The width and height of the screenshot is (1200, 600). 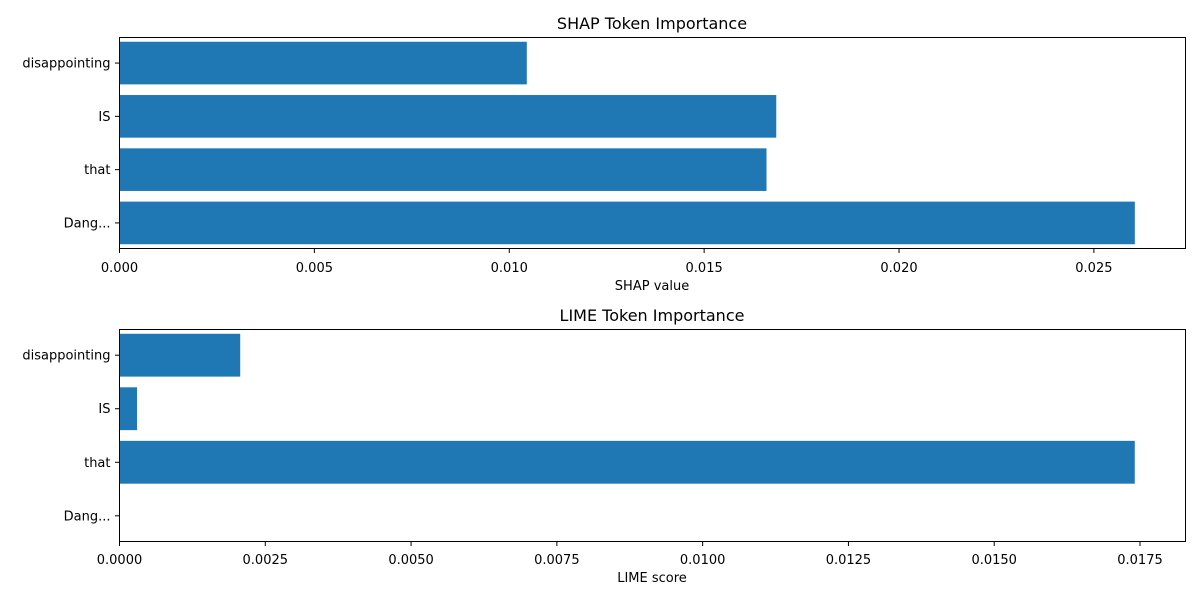 What do you see at coordinates (1140, 560) in the screenshot?
I see `x-tick-label: 0.0175` at bounding box center [1140, 560].